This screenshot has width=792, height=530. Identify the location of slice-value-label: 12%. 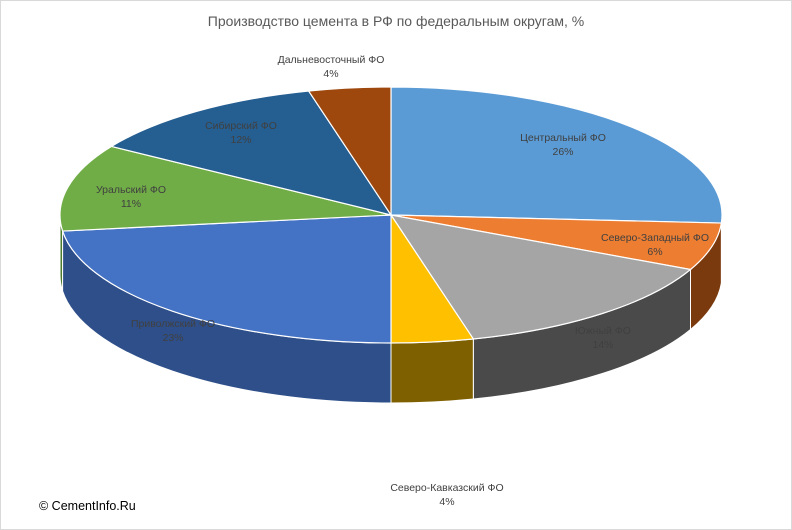
(240, 140).